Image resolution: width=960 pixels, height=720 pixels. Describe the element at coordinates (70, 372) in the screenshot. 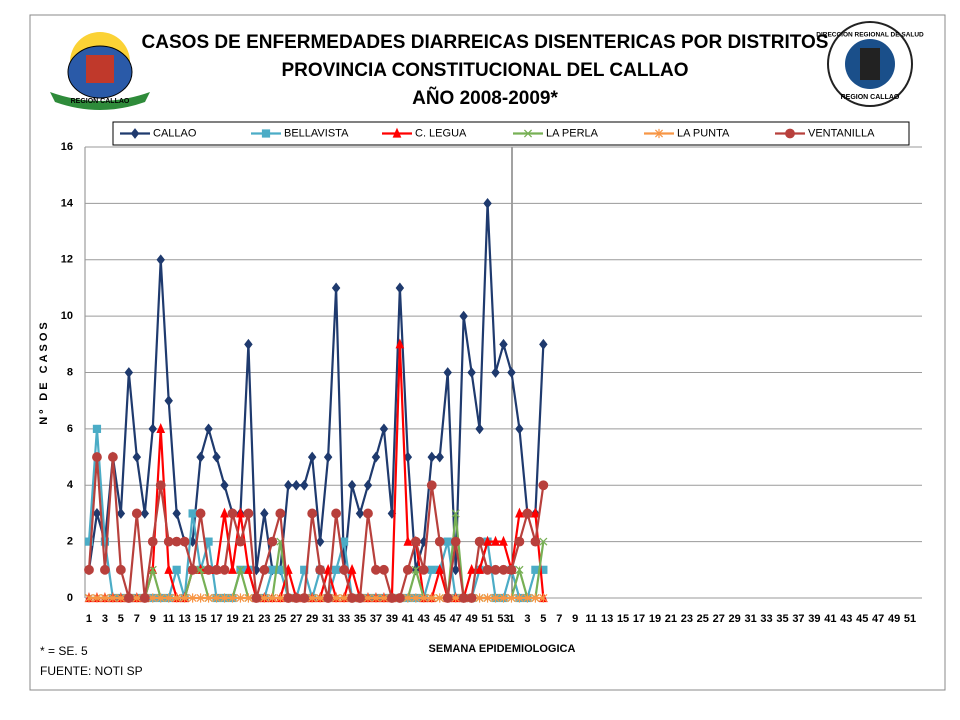

I see `y-tick-label: 8` at that location.